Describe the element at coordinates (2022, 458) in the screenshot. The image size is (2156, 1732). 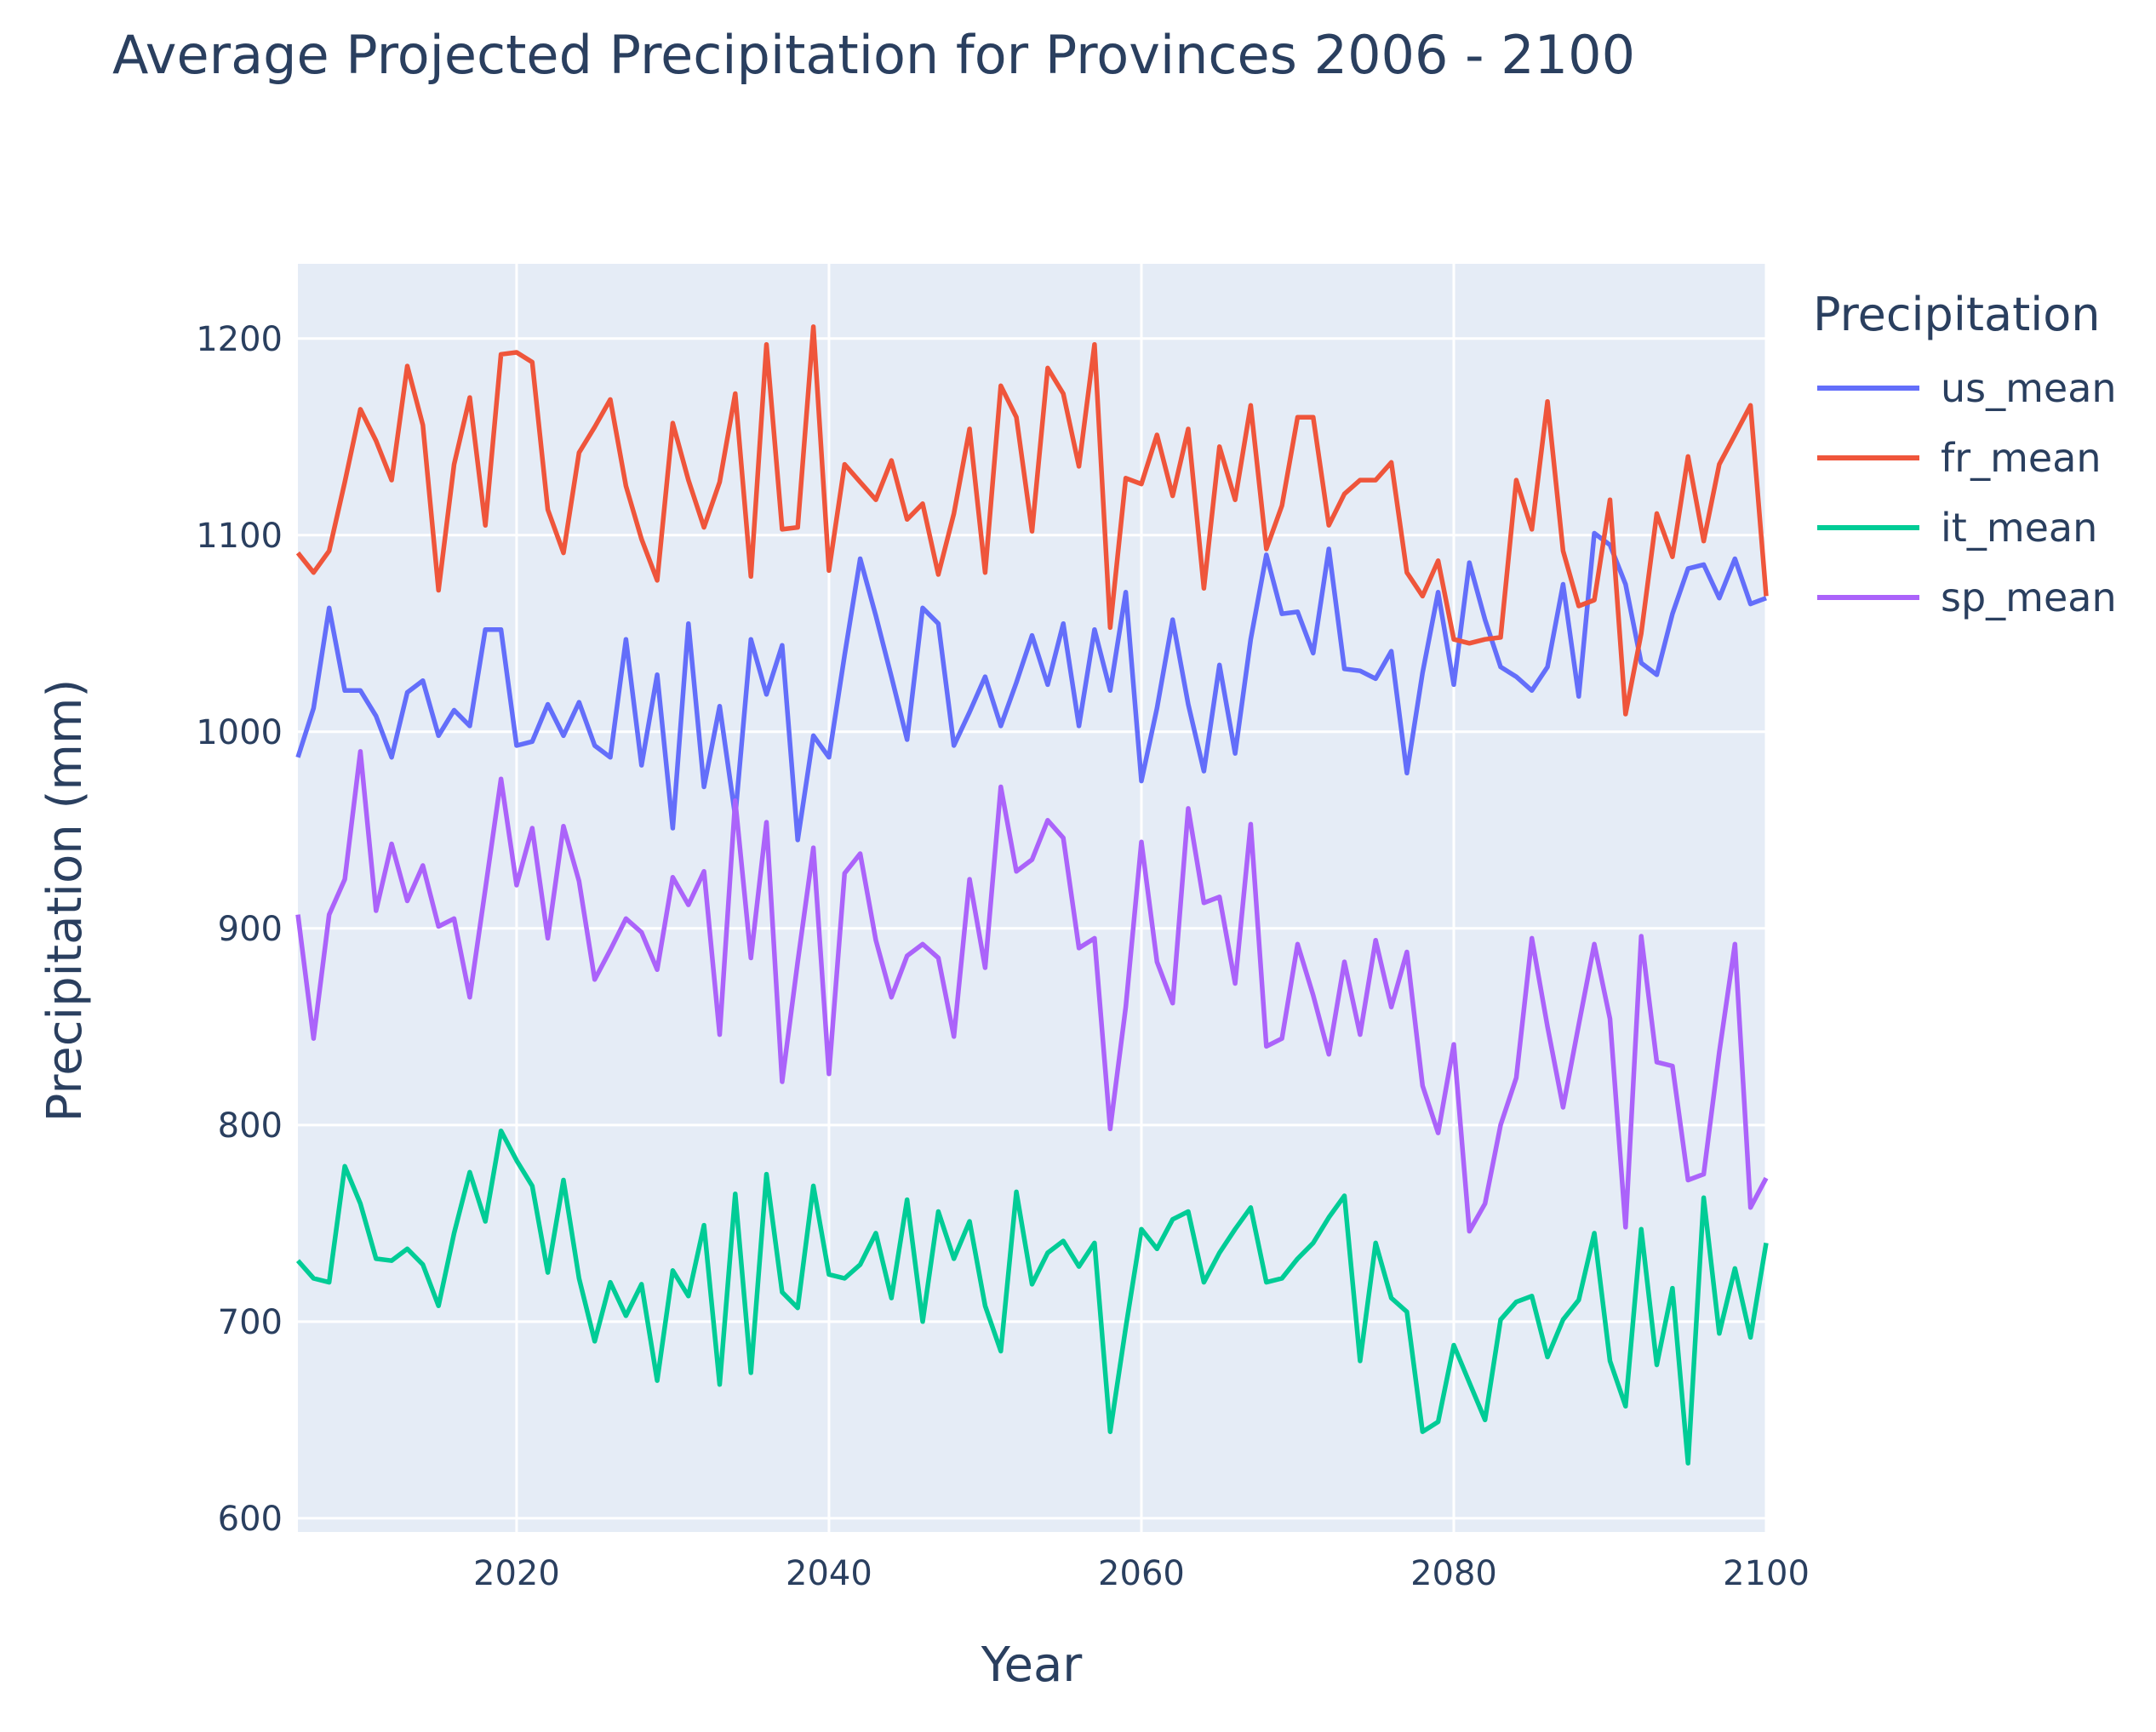
I see `legend-label: fr_mean` at that location.